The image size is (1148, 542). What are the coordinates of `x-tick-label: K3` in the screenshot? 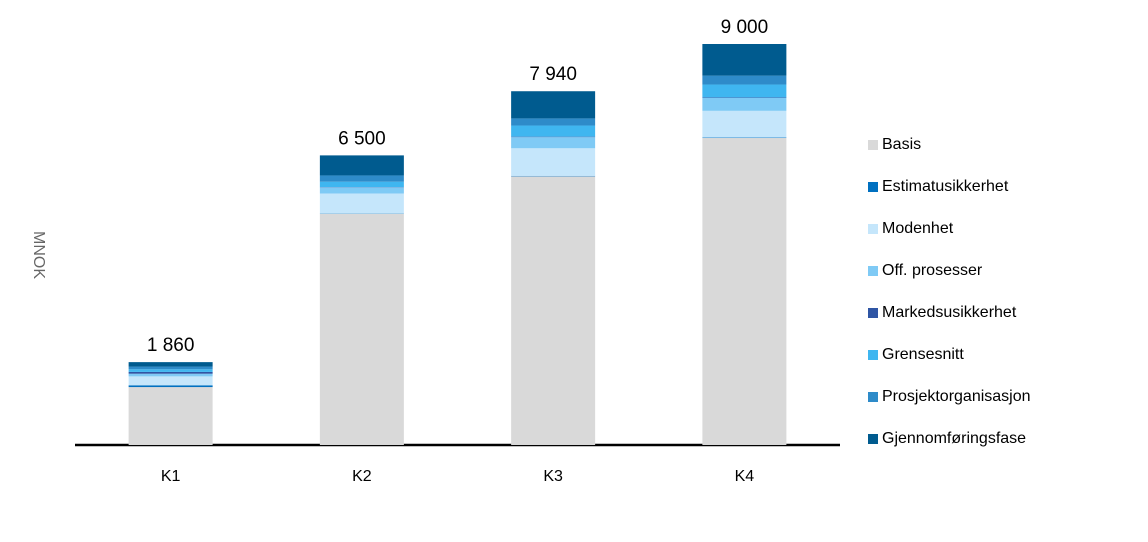 It's located at (553, 476).